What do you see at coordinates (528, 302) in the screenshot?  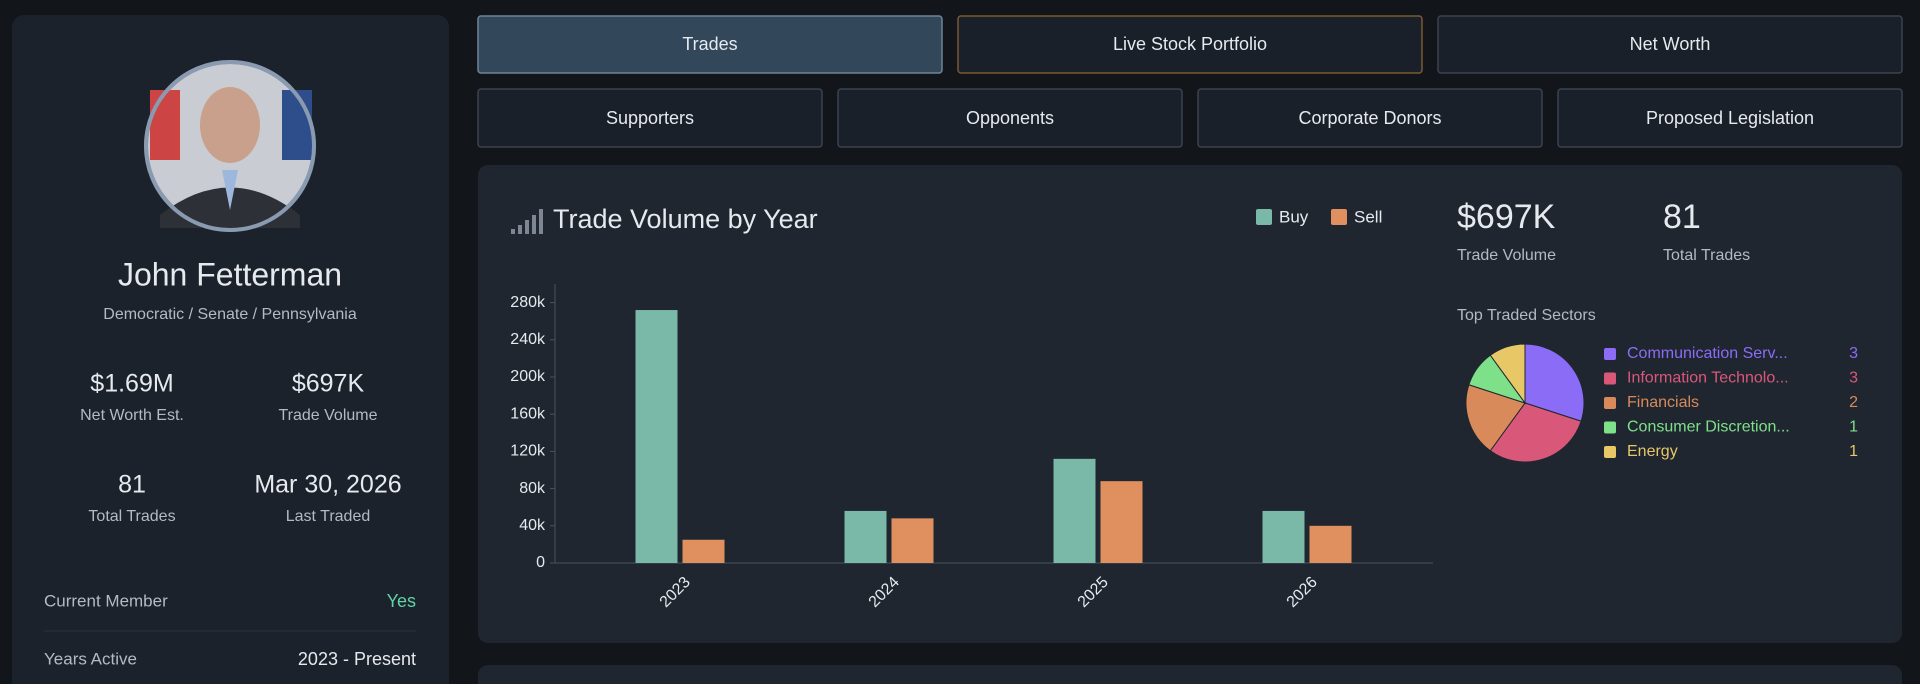 I see `y-tick-label: 280k` at bounding box center [528, 302].